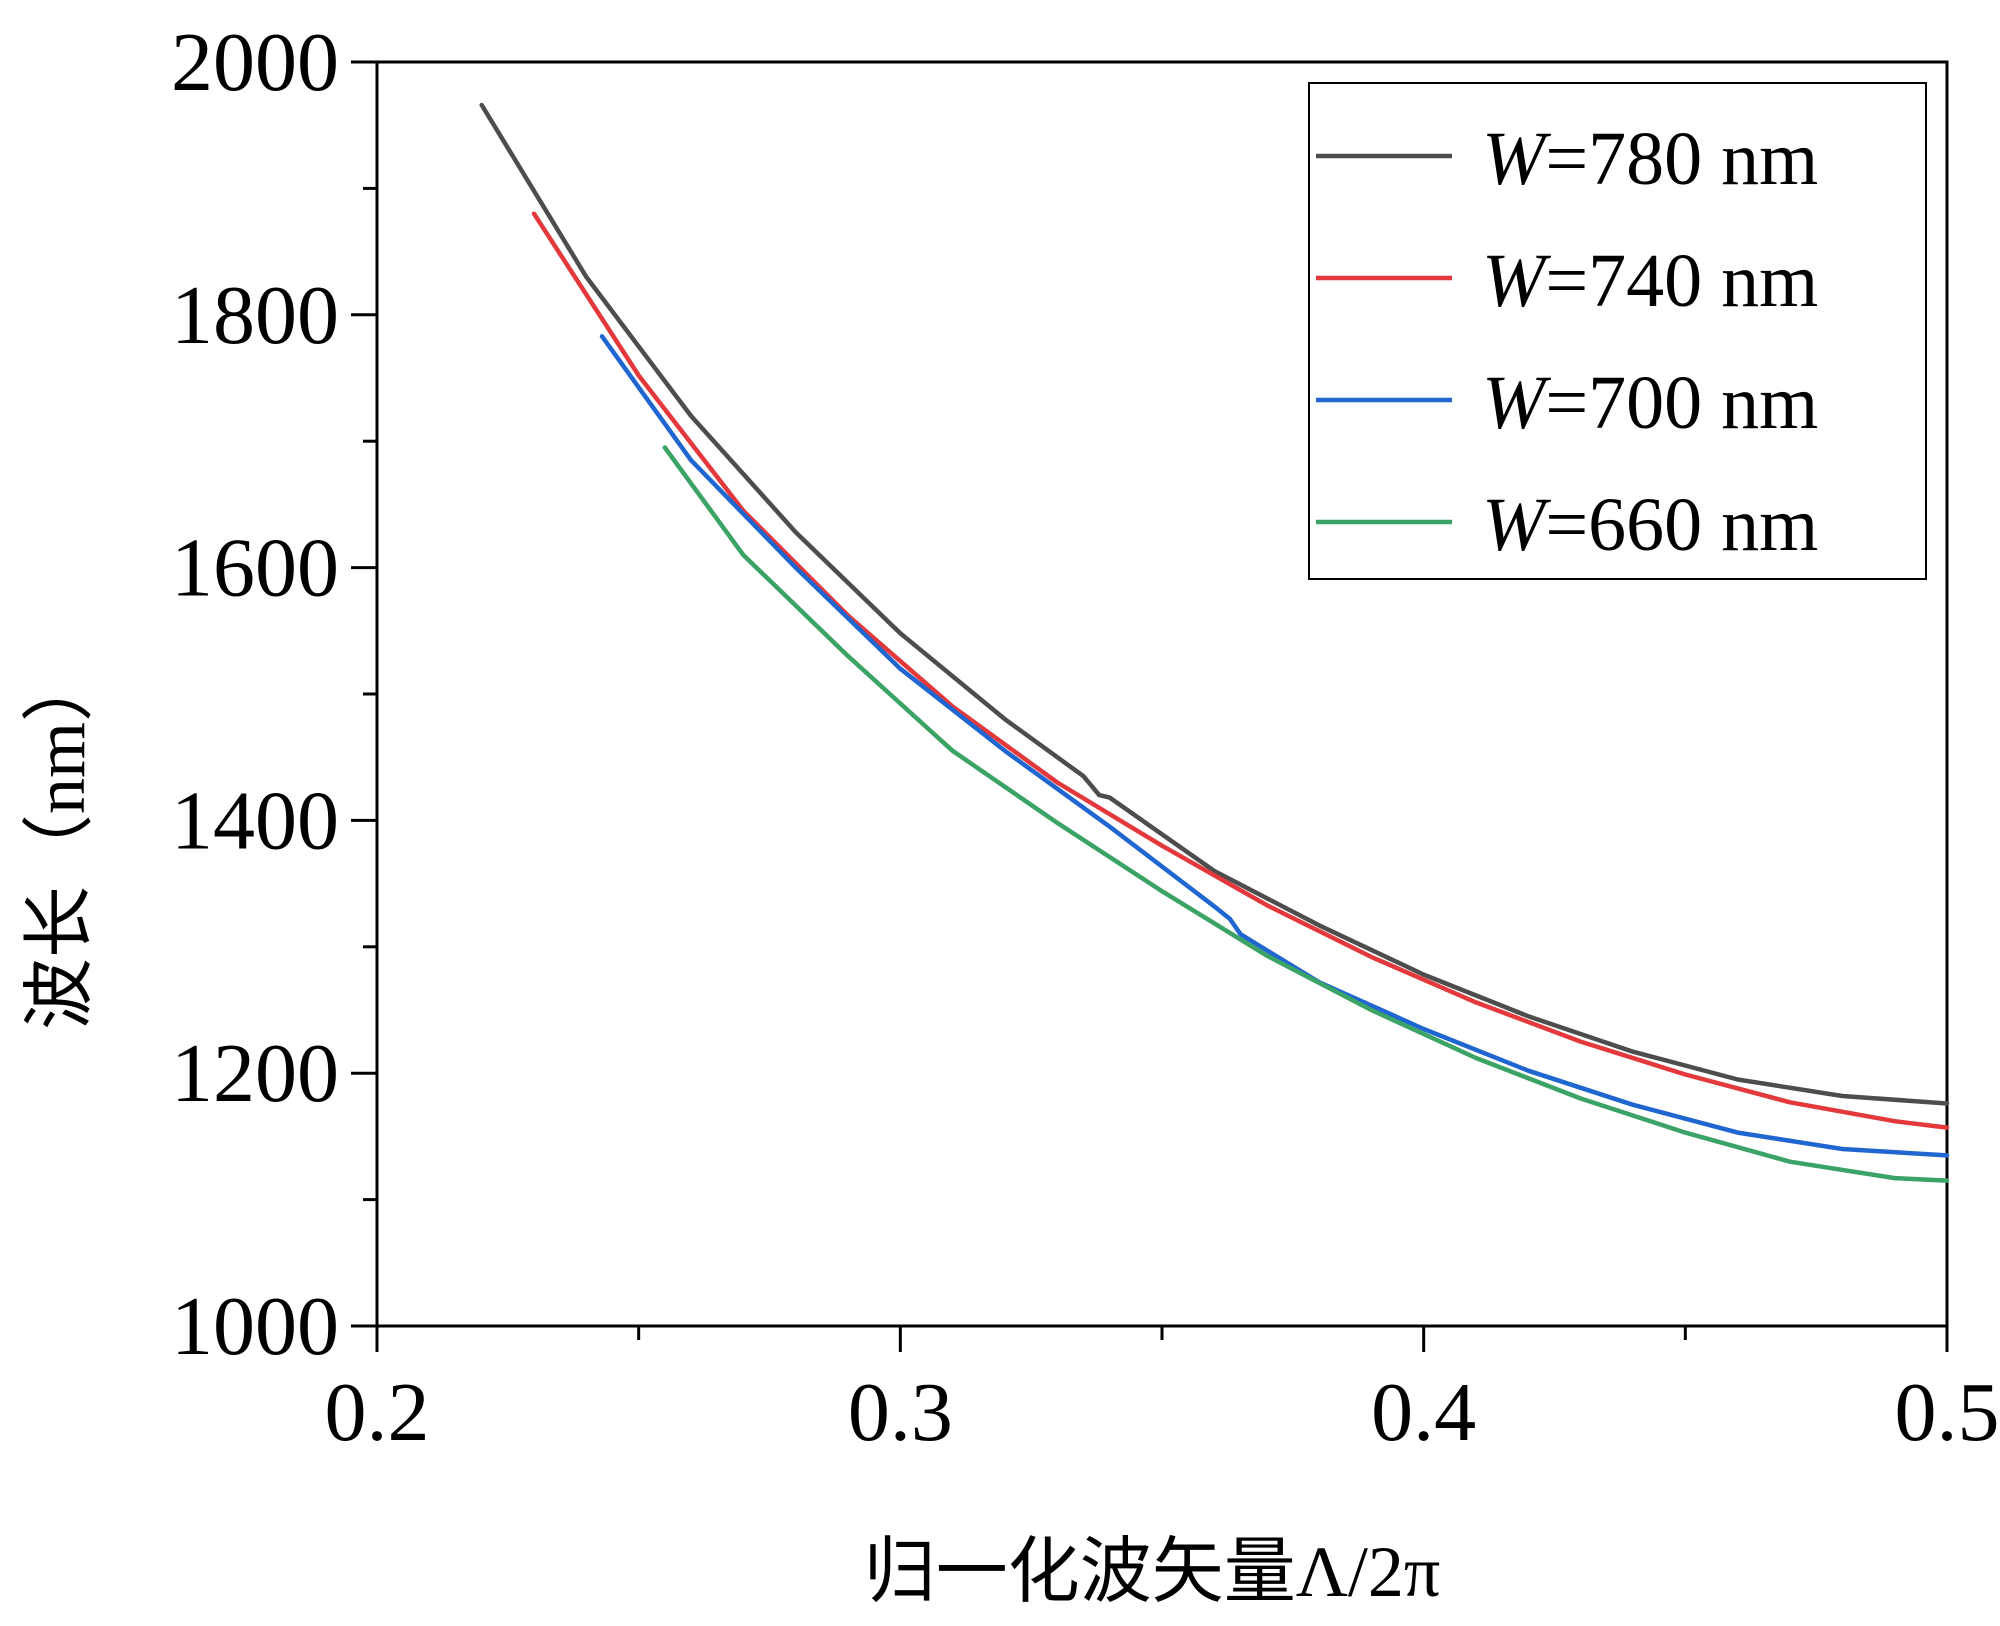 This screenshot has width=2000, height=1626. I want to click on y-tick-label: 1000, so click(255, 1326).